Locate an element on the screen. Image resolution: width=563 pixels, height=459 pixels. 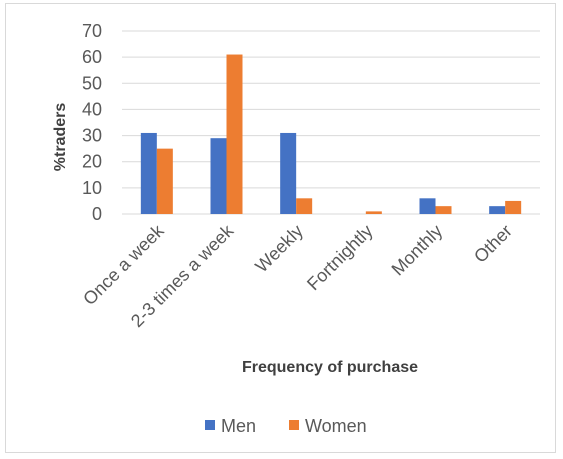
y-axis-tick-labels: 0 10 20 30 40 50 60 70 is located at coordinates (92, 122).